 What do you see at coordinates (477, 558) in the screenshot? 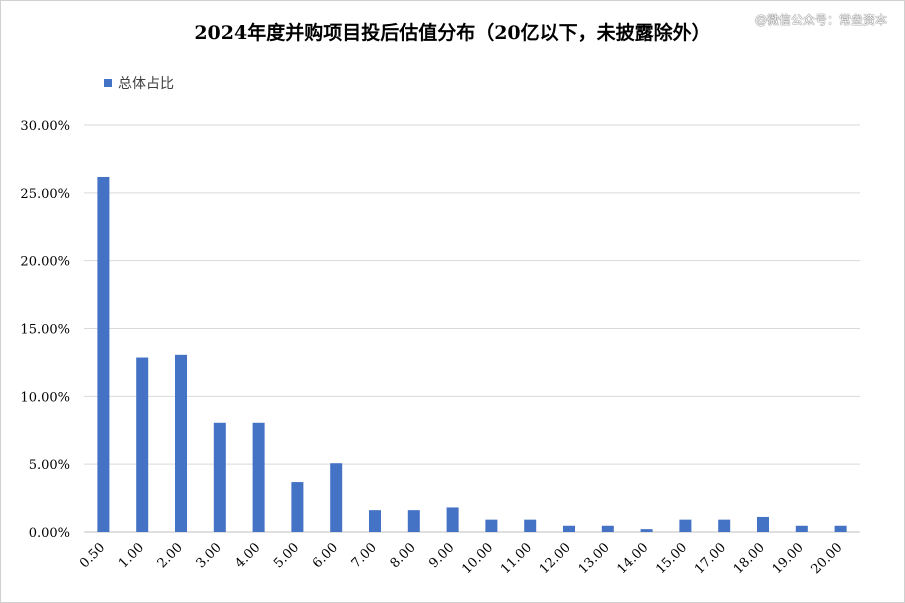
I see `x-tick-label: 10.00` at bounding box center [477, 558].